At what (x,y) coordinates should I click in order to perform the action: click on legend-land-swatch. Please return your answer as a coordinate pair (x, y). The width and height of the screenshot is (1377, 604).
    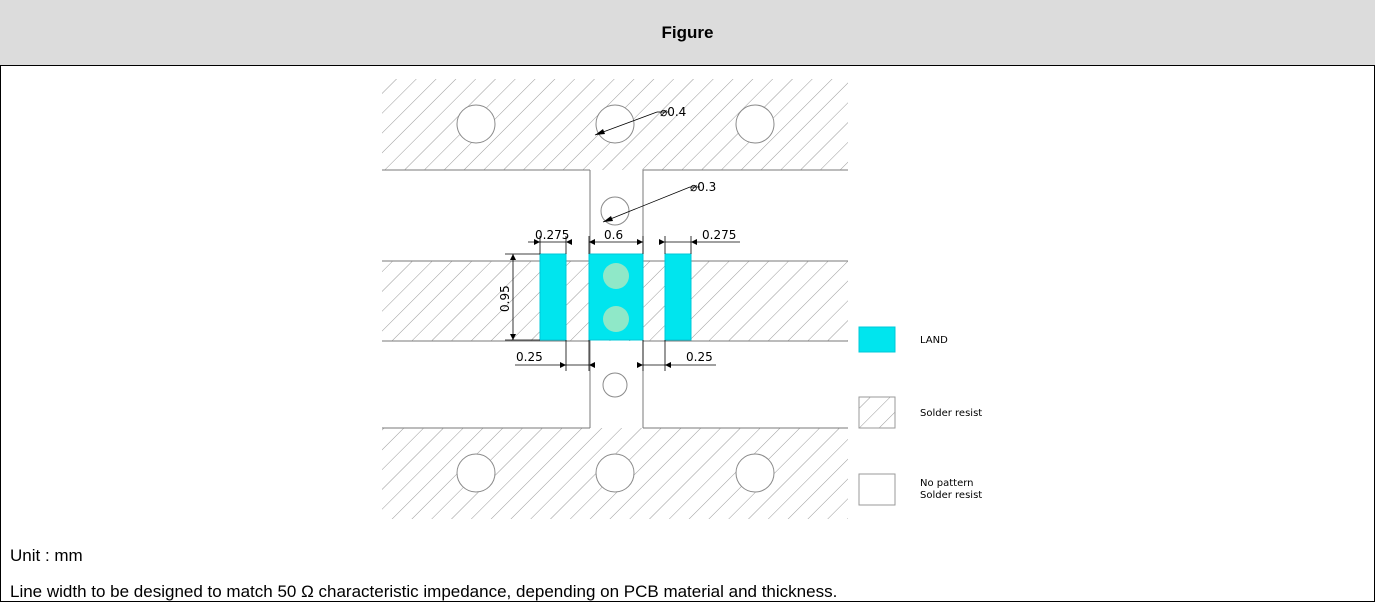
    Looking at the image, I should click on (877, 339).